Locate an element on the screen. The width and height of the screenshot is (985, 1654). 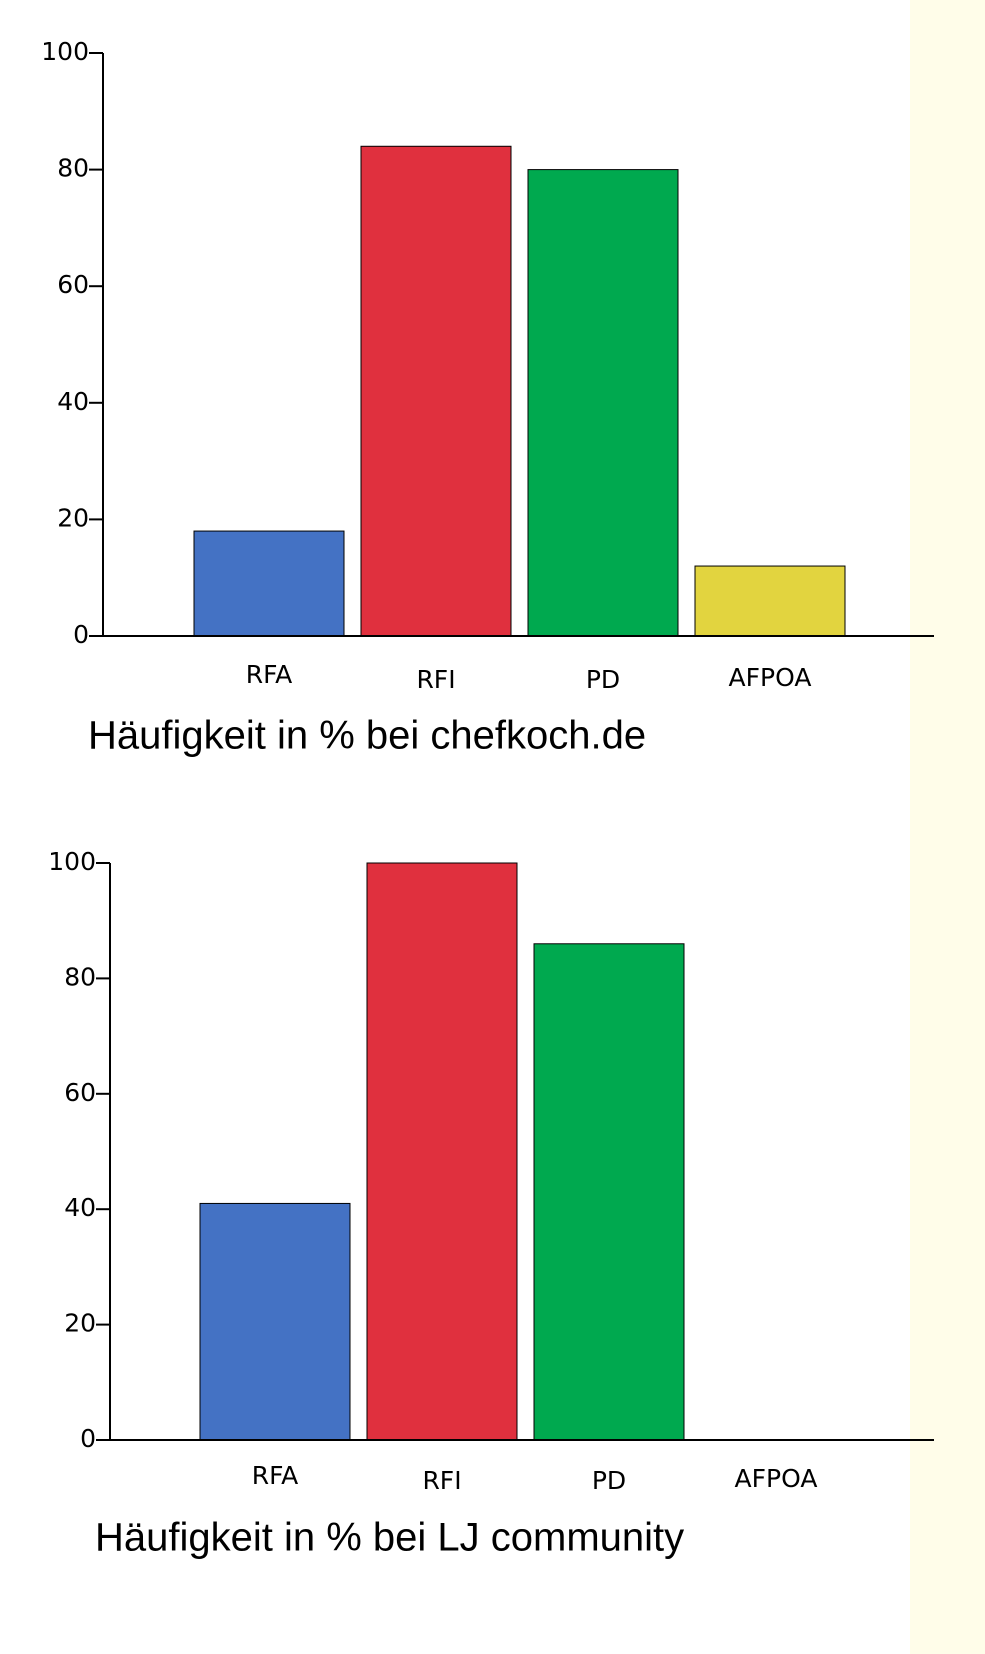
side-strip is located at coordinates (947, 827).